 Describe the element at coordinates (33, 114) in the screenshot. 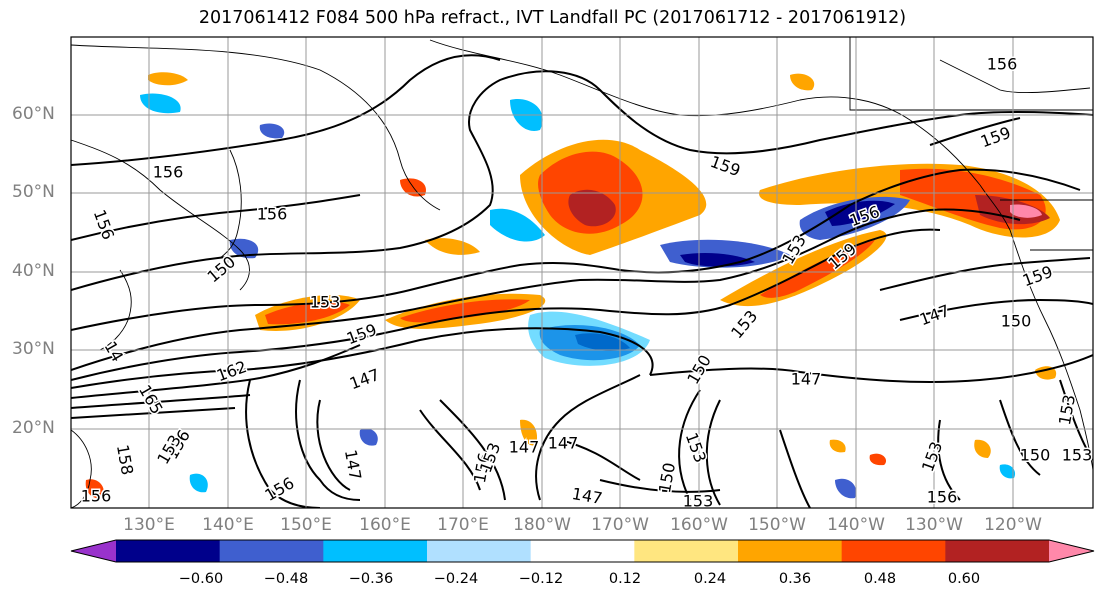

I see `lat-label: 60°N` at that location.